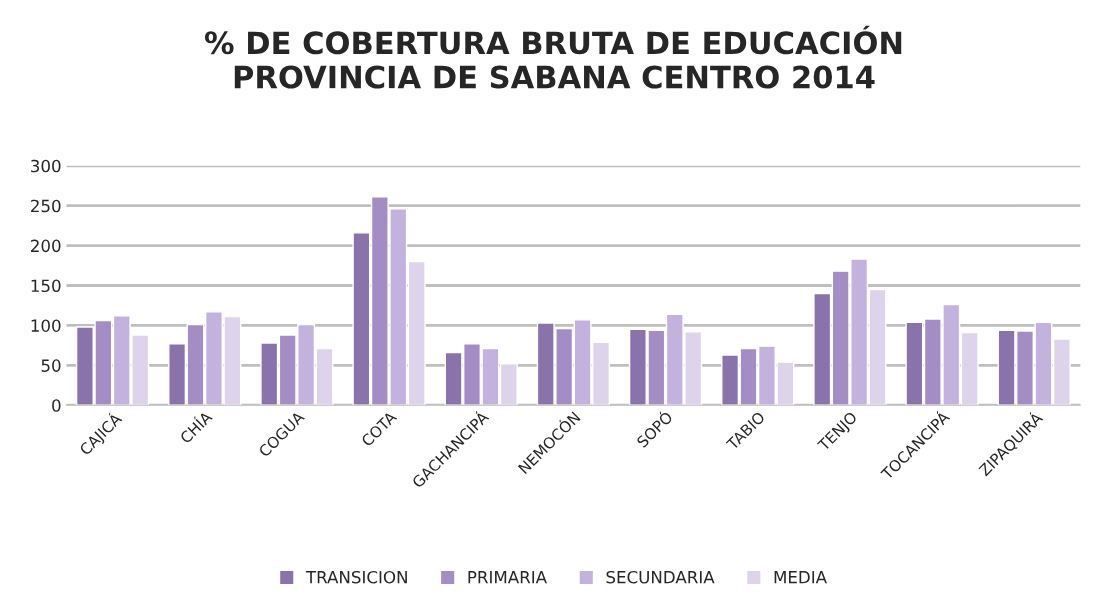 The height and width of the screenshot is (614, 1108). I want to click on y-tick-label: 250, so click(46, 206).